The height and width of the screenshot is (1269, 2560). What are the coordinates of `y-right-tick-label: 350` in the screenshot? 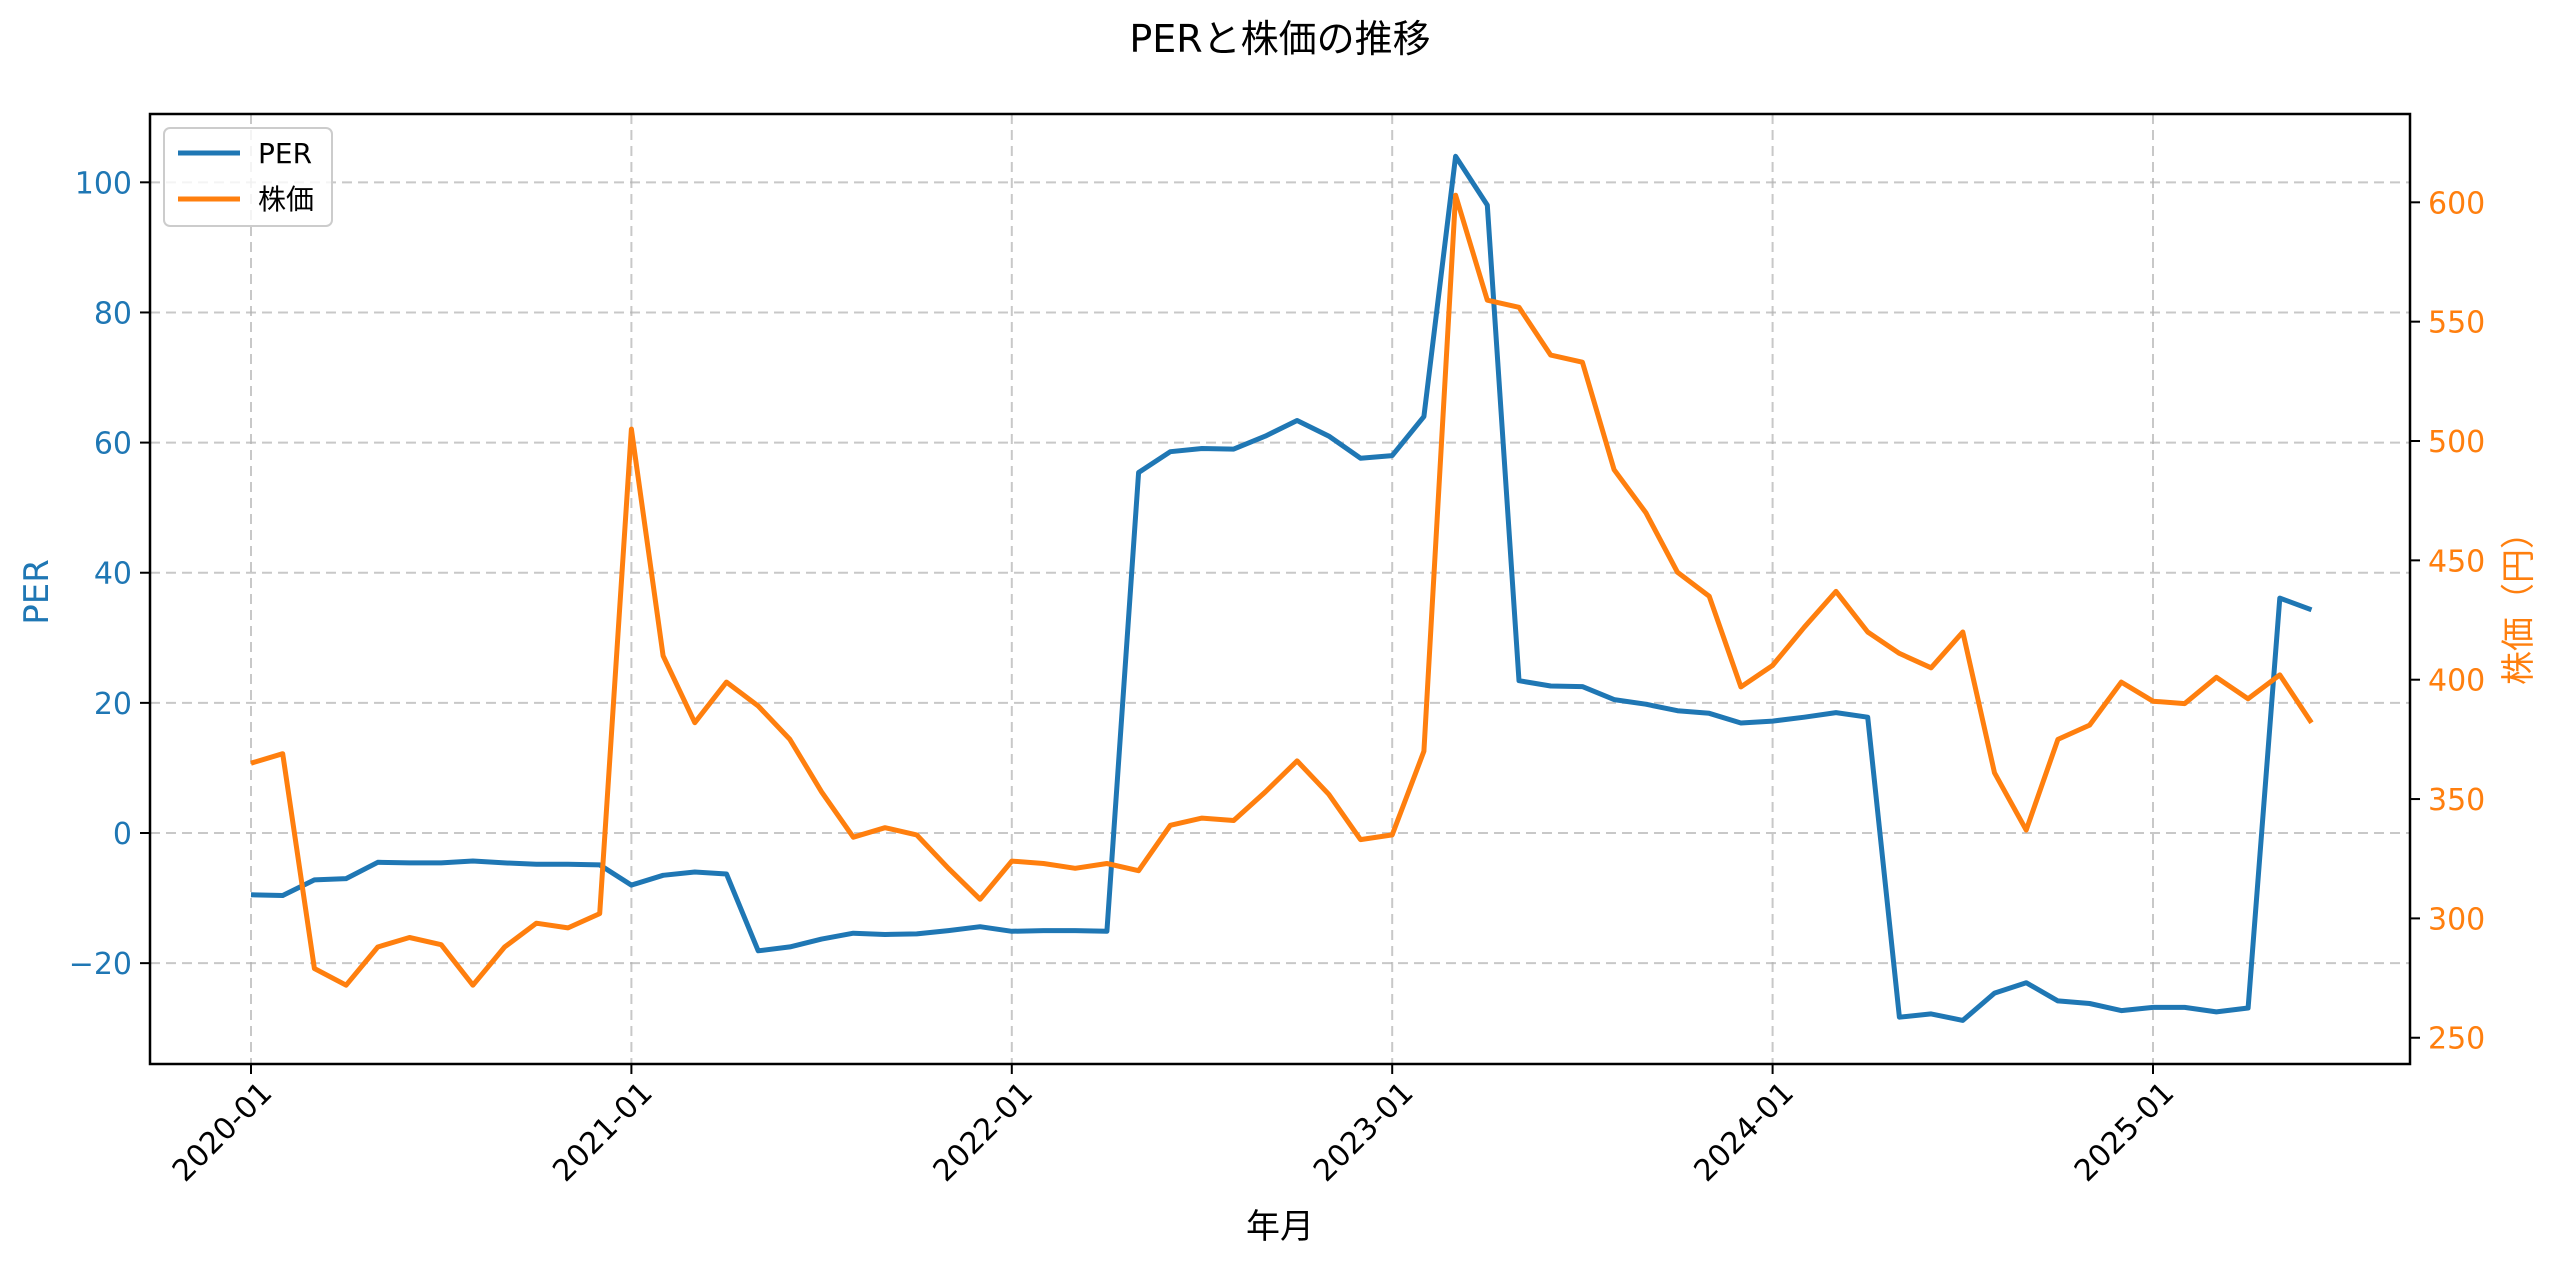 It's located at (2456, 800).